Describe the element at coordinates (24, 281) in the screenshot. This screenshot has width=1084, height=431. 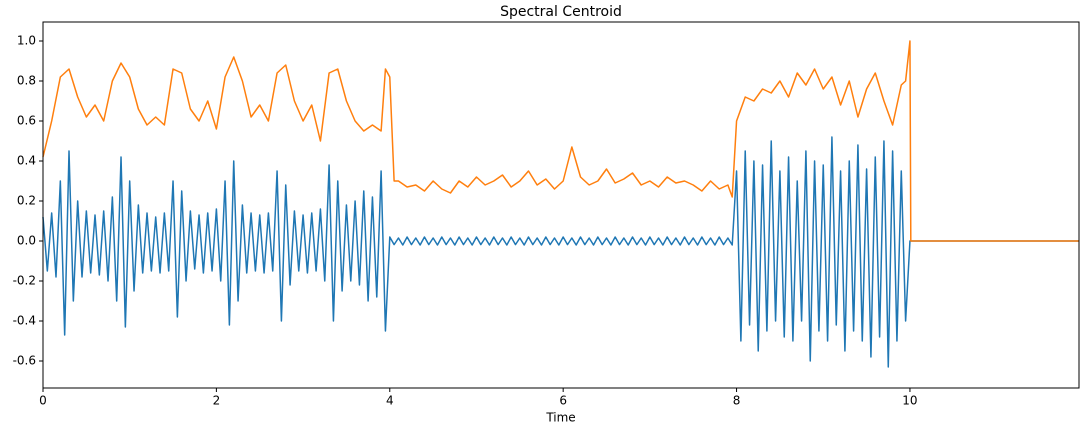
I see `y-tick-label: -0.2` at that location.